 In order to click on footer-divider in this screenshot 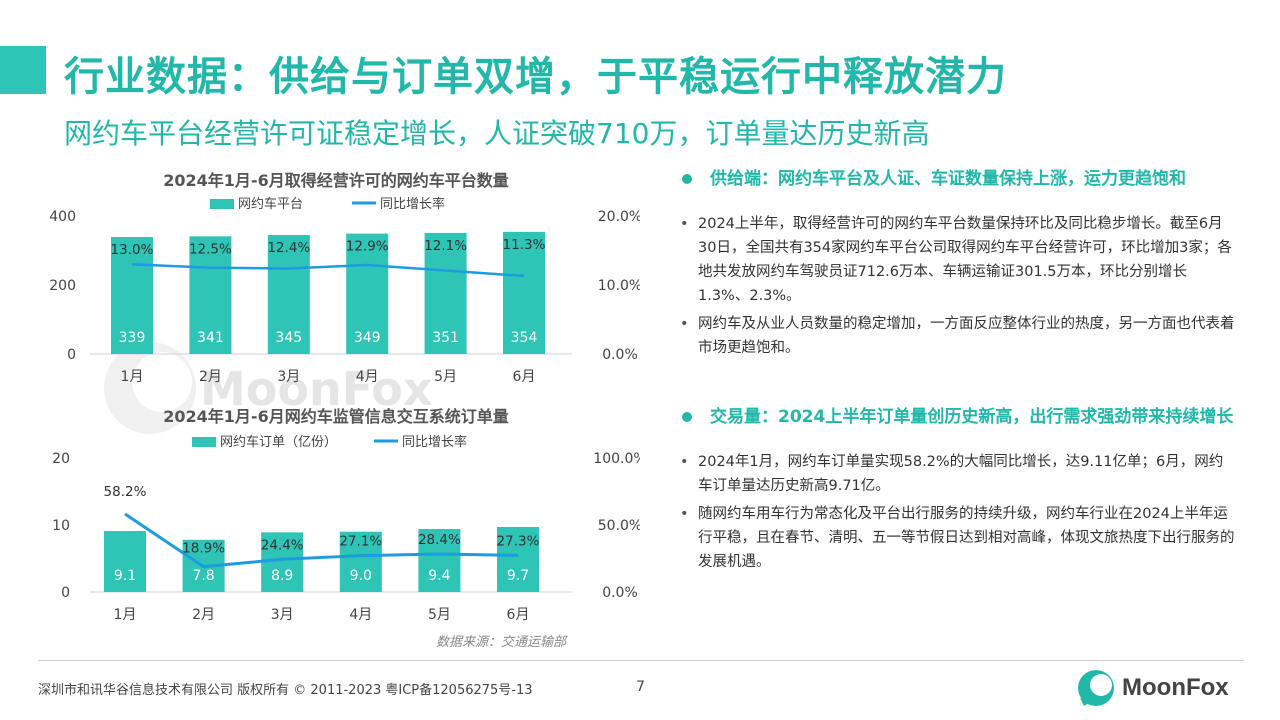, I will do `click(641, 660)`.